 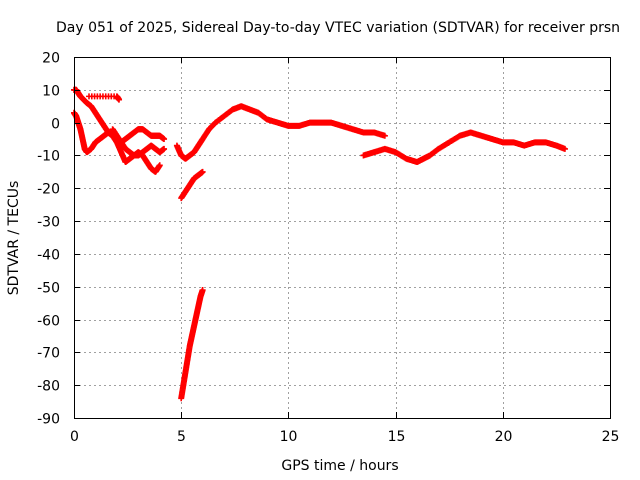 I want to click on x-tick-label: 0, so click(x=74, y=437).